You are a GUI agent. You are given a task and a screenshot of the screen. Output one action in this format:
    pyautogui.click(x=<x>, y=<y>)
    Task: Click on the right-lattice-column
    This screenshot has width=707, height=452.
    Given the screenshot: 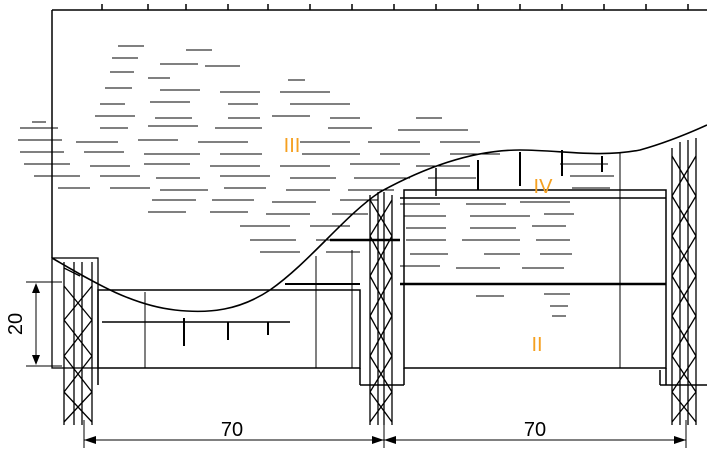 What is the action you would take?
    pyautogui.click(x=683, y=281)
    